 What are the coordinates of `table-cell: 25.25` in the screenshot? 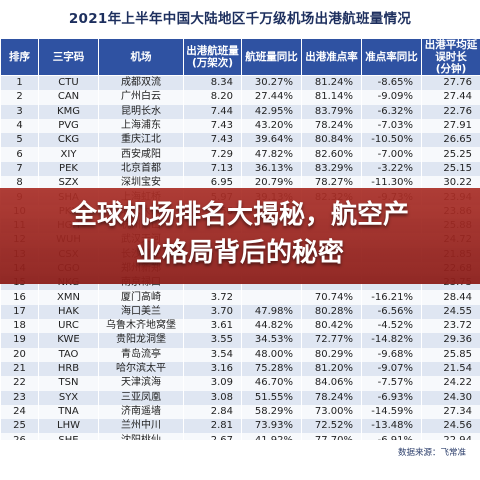 It's located at (450, 154).